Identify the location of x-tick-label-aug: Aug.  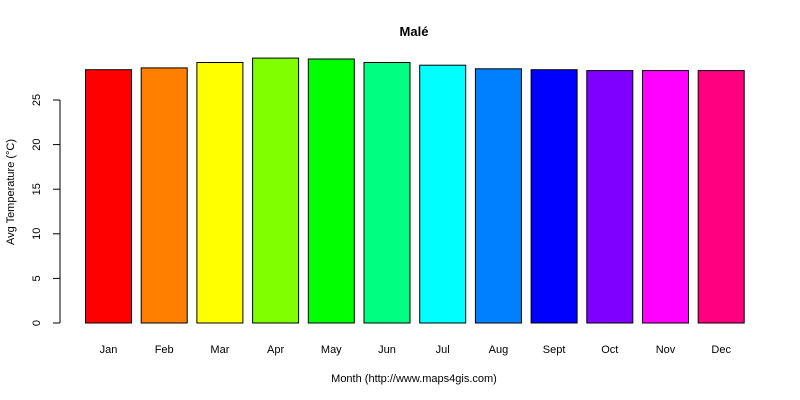
(499, 350).